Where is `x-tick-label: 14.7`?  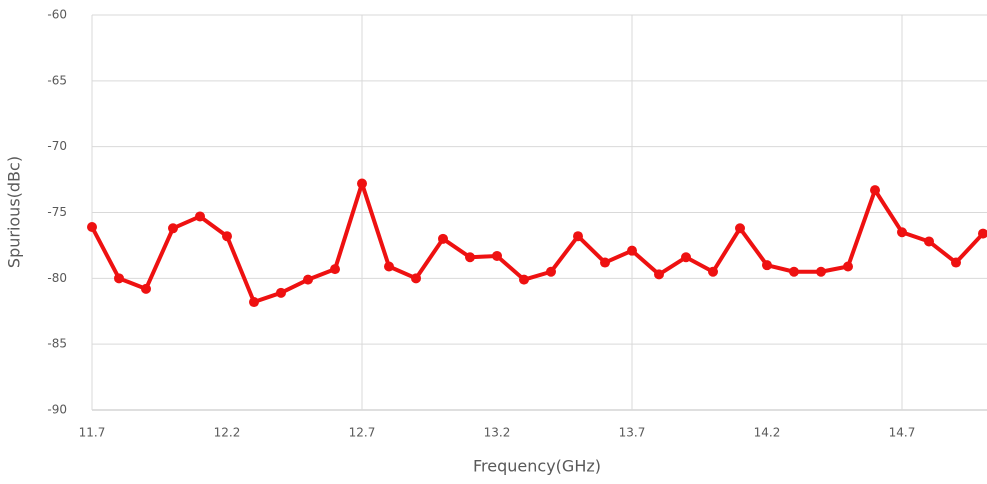
x-tick-label: 14.7 is located at coordinates (902, 433).